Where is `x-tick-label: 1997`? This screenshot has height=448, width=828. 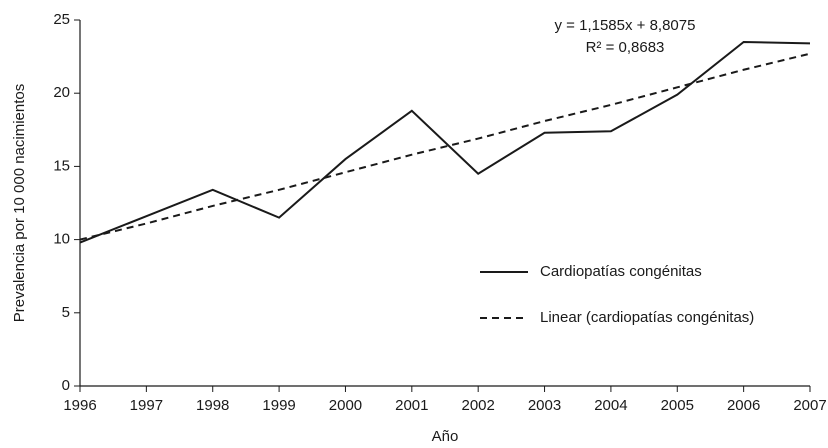 x-tick-label: 1997 is located at coordinates (146, 405).